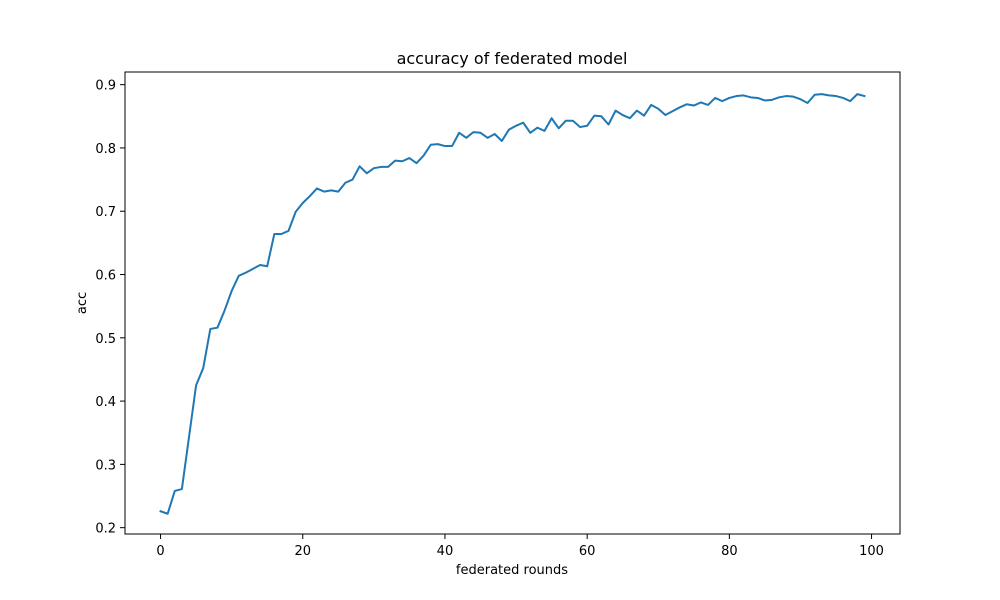 The height and width of the screenshot is (600, 1000). What do you see at coordinates (512, 58) in the screenshot?
I see `chart-title: accuracy of federated model` at bounding box center [512, 58].